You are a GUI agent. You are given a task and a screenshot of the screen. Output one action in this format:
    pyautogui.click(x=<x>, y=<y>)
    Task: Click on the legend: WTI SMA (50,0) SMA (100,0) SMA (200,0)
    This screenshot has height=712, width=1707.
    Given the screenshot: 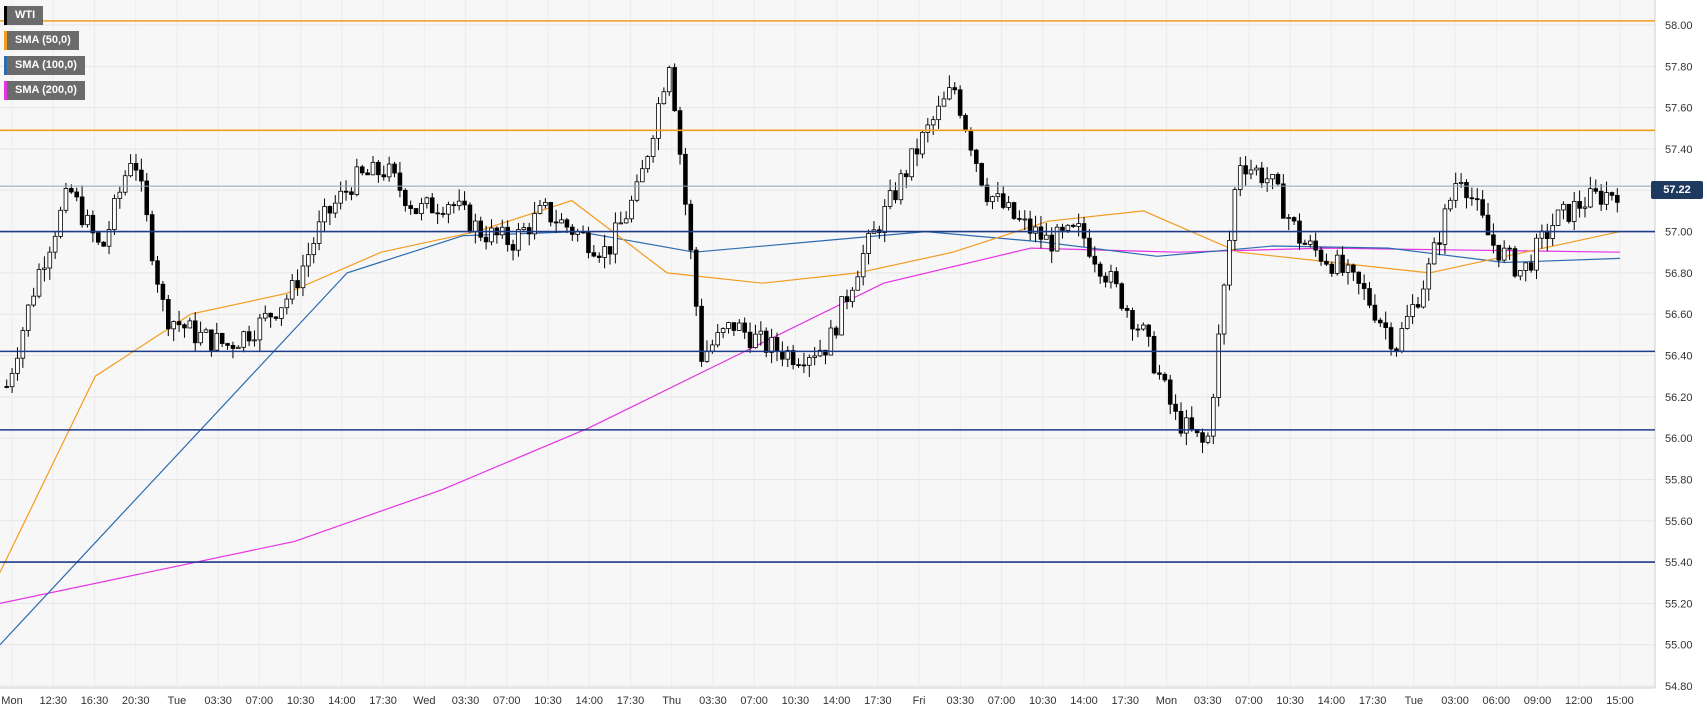 What is the action you would take?
    pyautogui.click(x=44, y=56)
    